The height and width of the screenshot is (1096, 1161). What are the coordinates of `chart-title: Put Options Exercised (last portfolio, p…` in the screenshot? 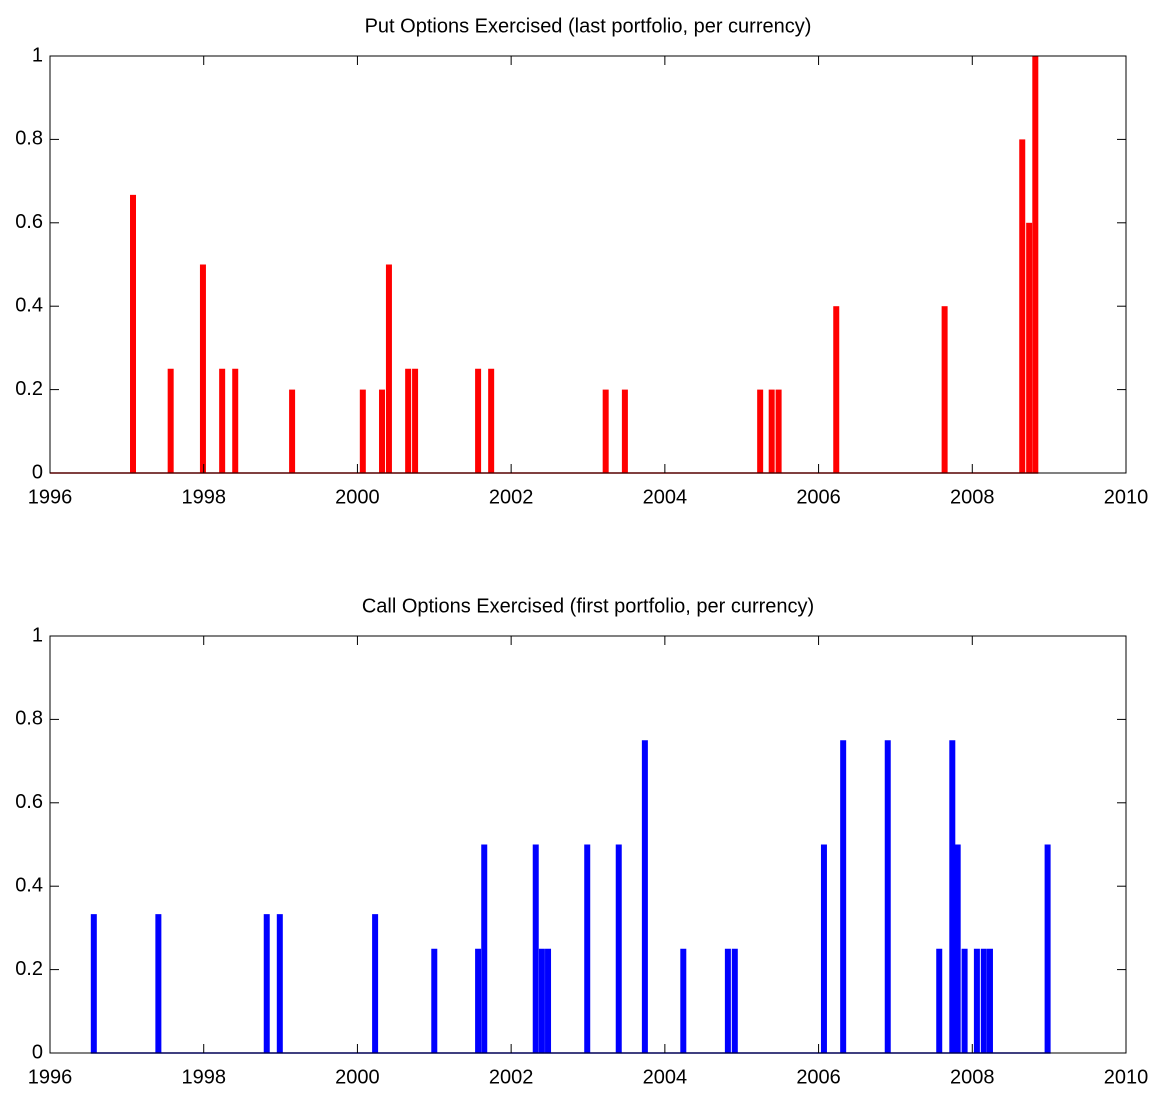 It's located at (588, 26).